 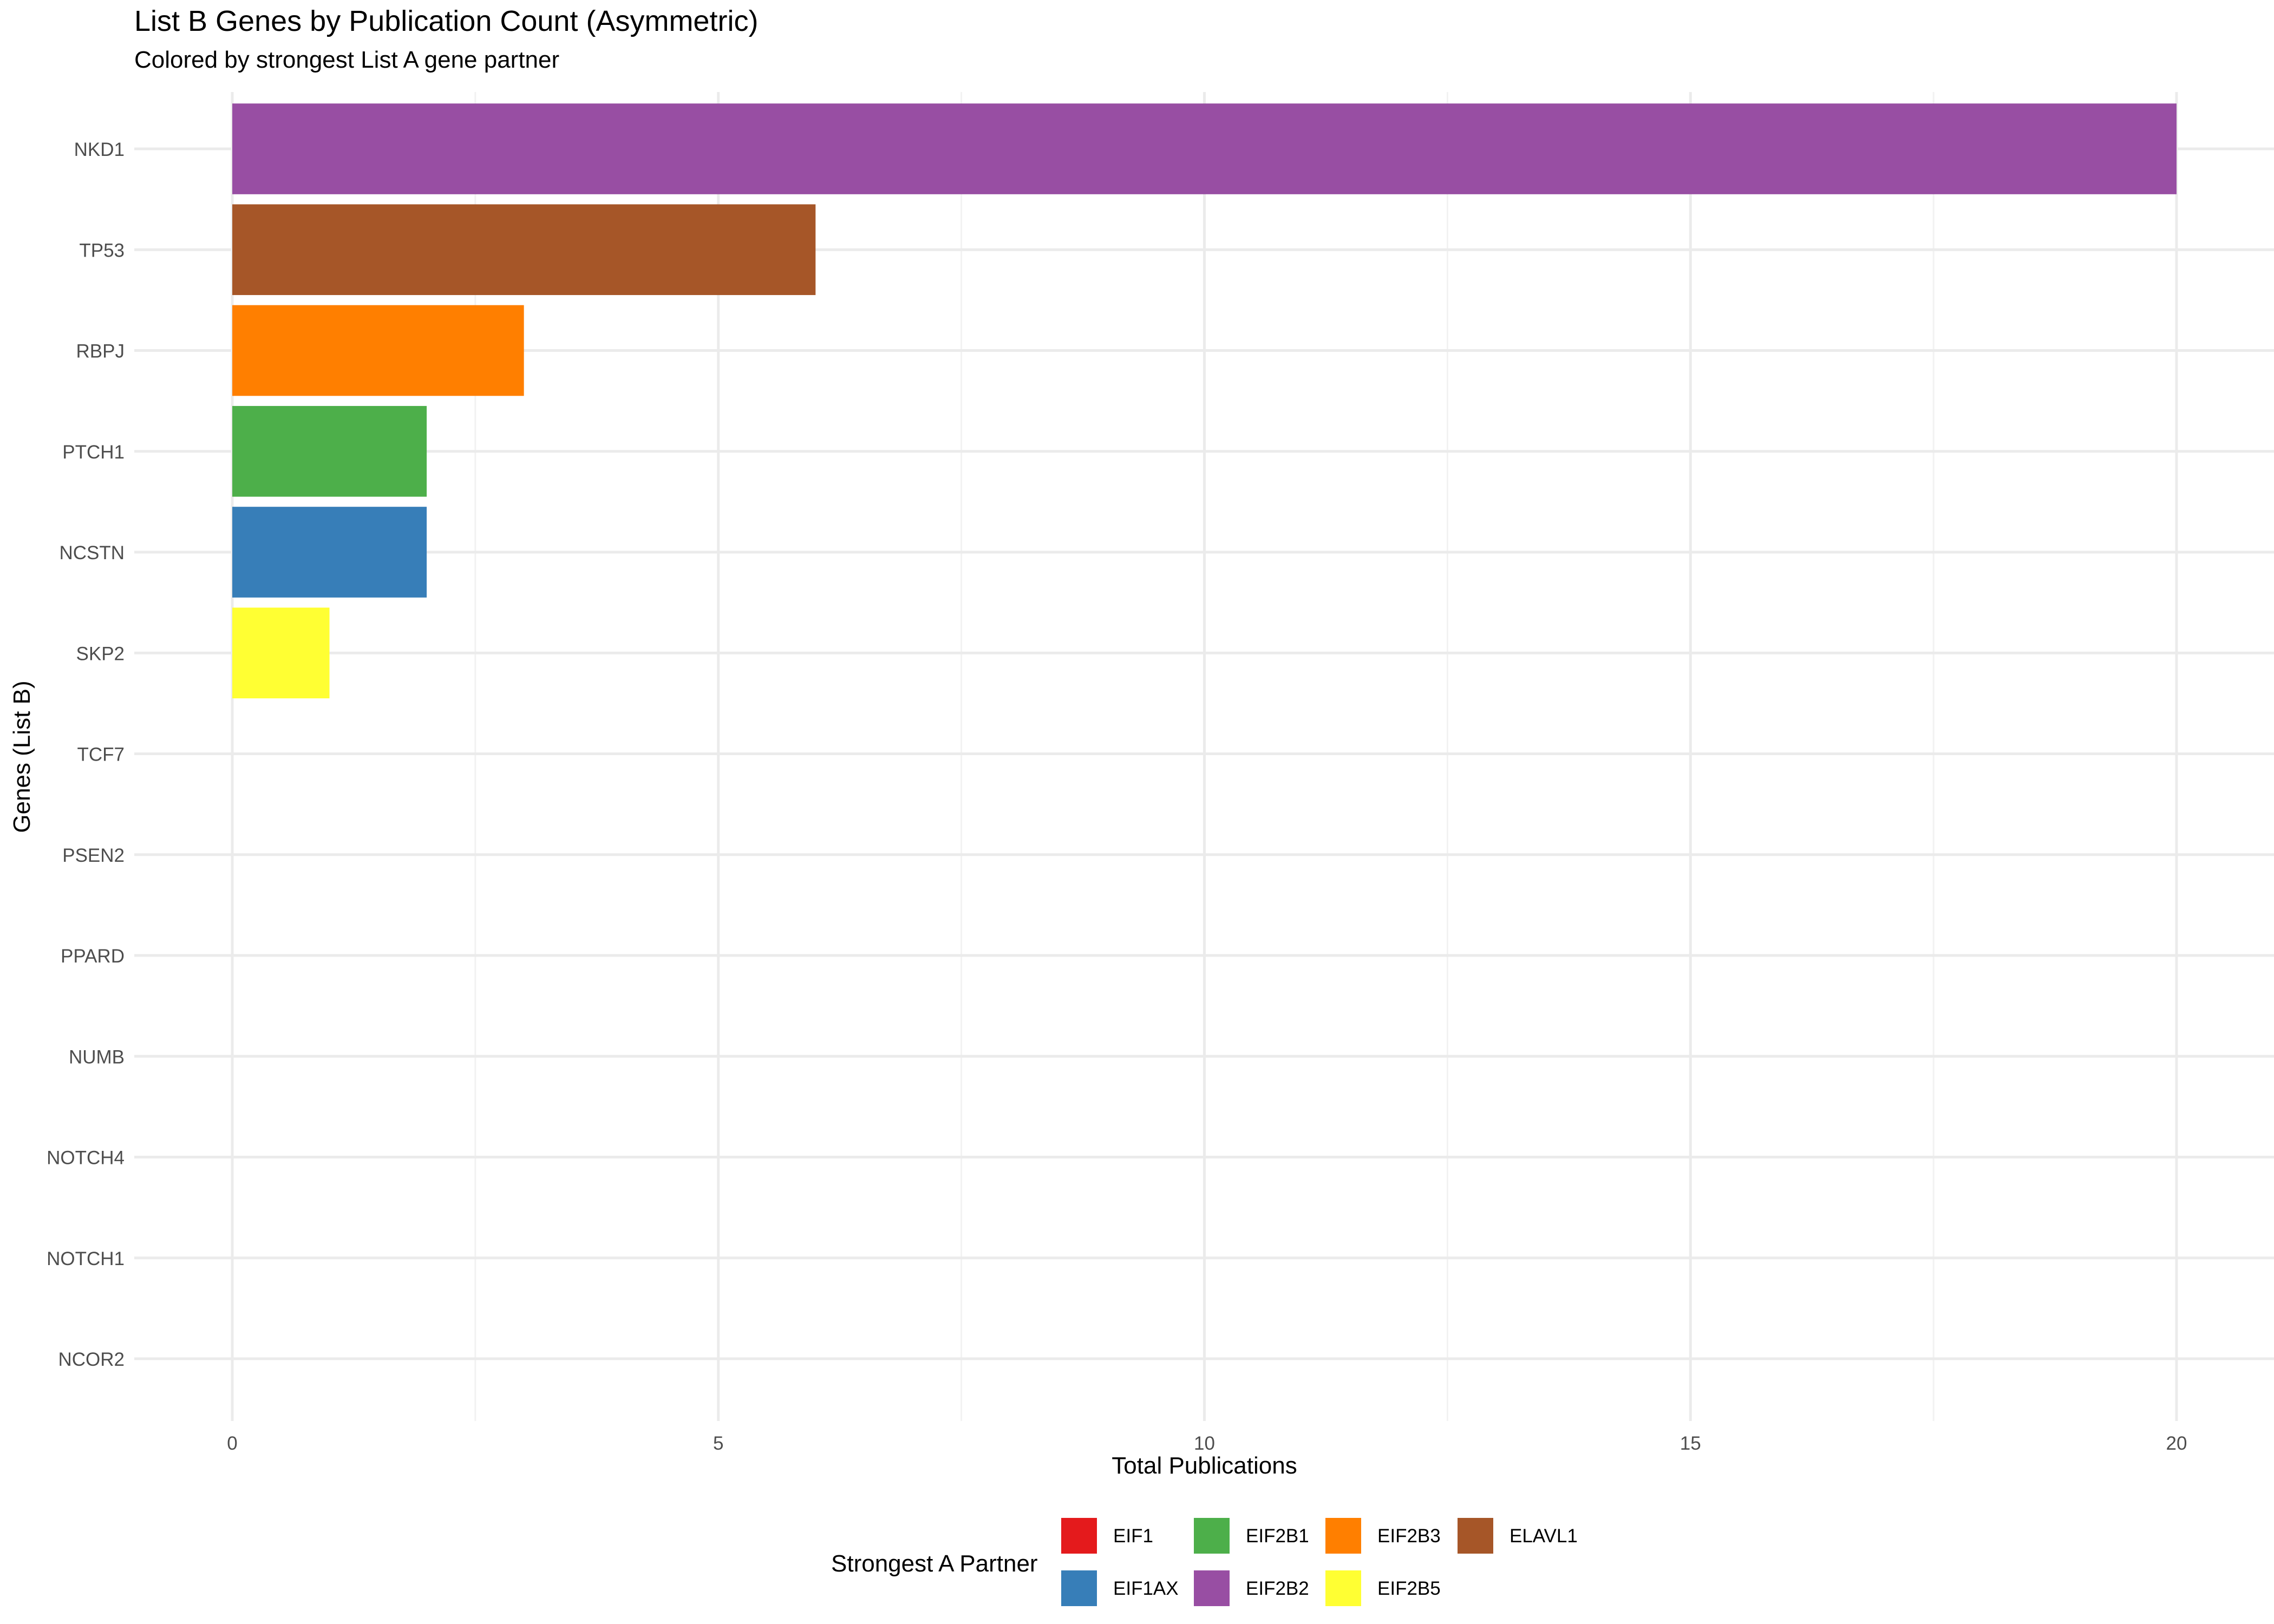 I want to click on y-tick-label: SKP2, so click(x=101, y=653).